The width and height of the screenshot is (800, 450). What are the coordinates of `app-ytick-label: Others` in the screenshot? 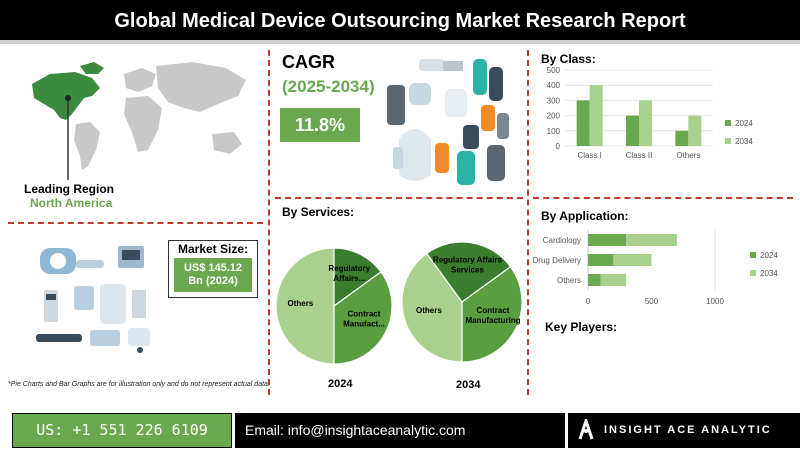 It's located at (569, 280).